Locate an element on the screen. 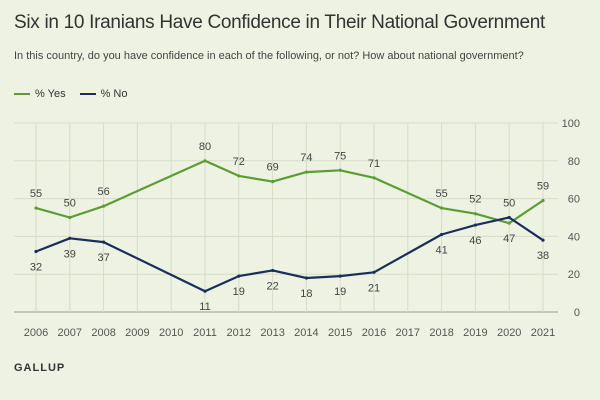 Image resolution: width=600 pixels, height=400 pixels. x-tick-label: 2011 is located at coordinates (205, 333).